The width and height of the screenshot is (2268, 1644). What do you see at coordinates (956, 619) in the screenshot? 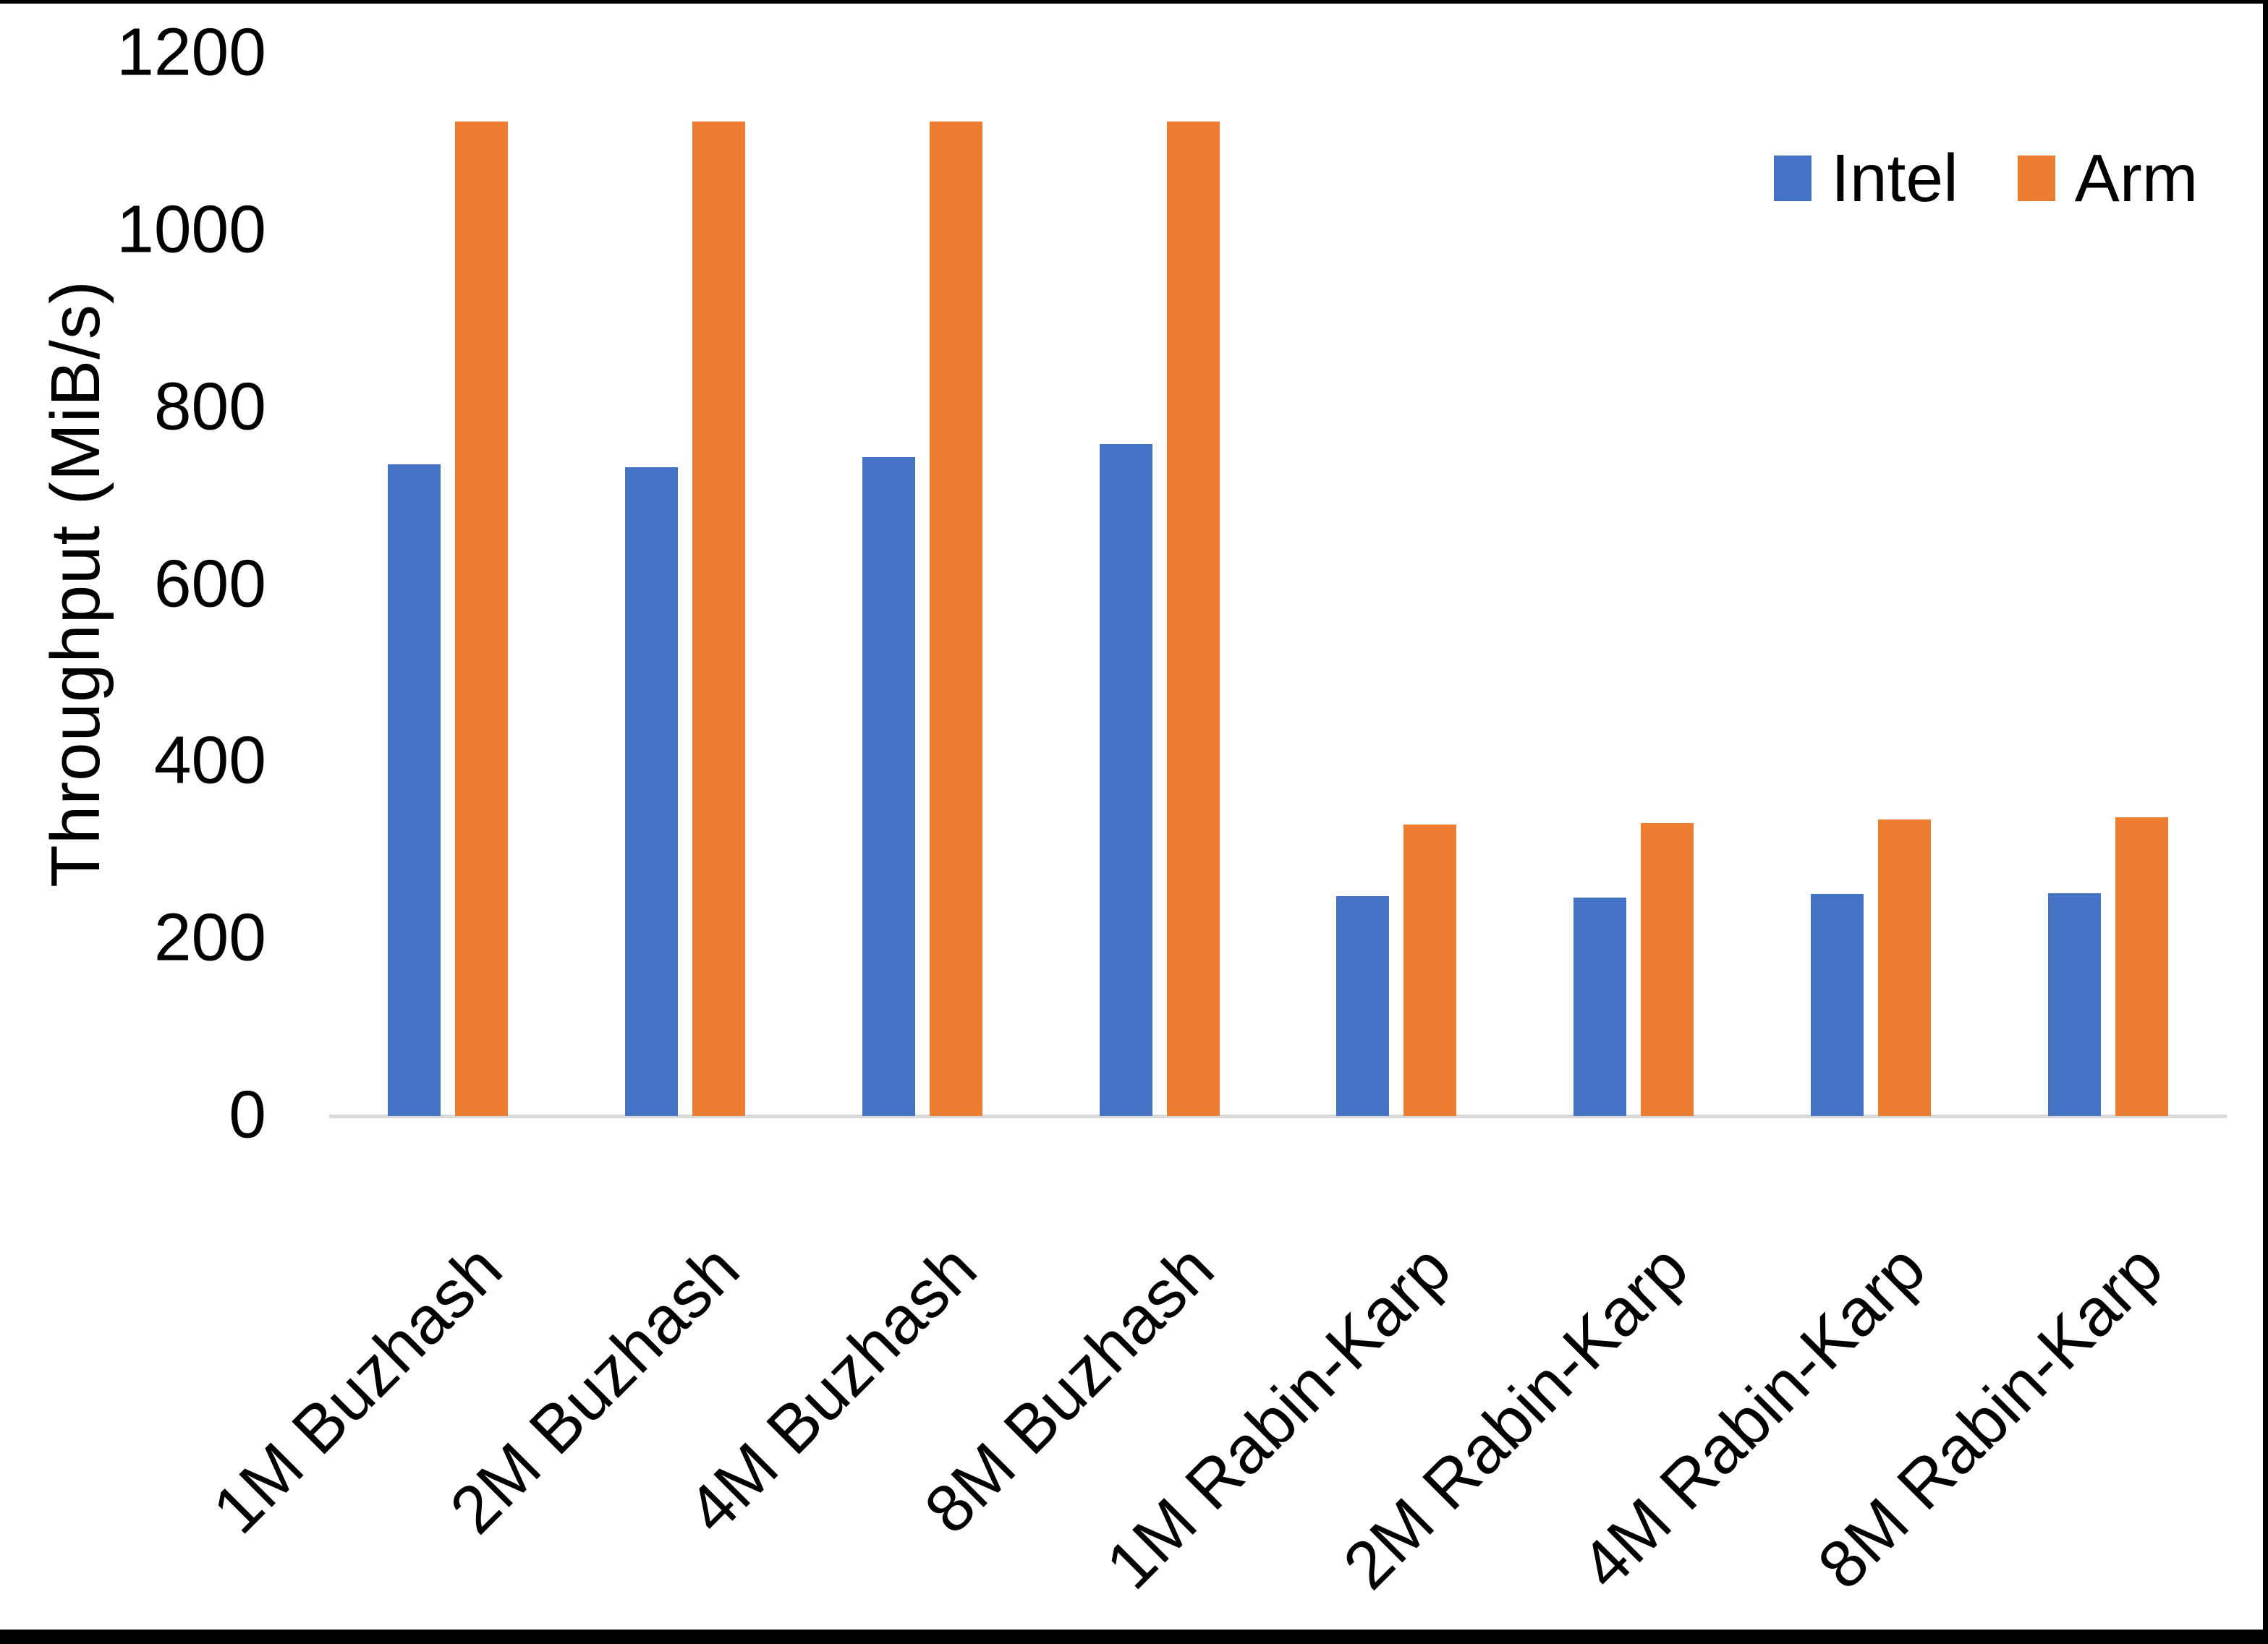
I see `bar-arm-4m-buzhash` at bounding box center [956, 619].